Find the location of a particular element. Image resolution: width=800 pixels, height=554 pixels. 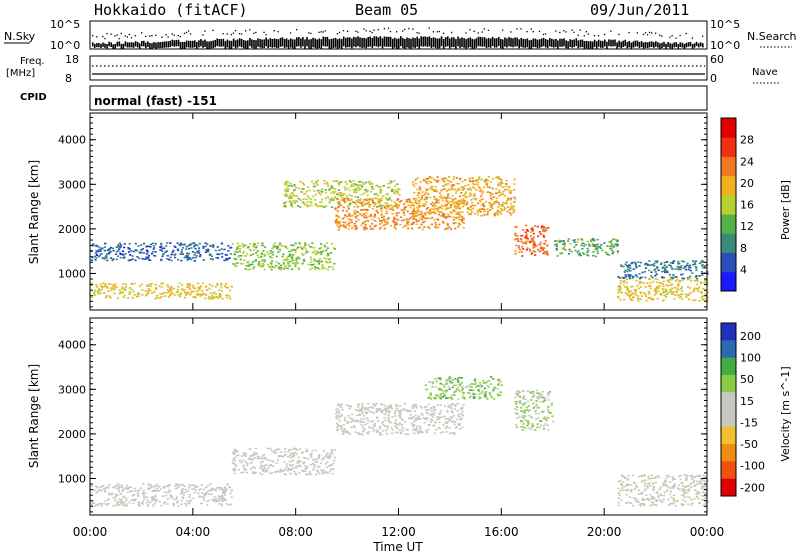

nsearch-dot is located at coordinates (239, 34).